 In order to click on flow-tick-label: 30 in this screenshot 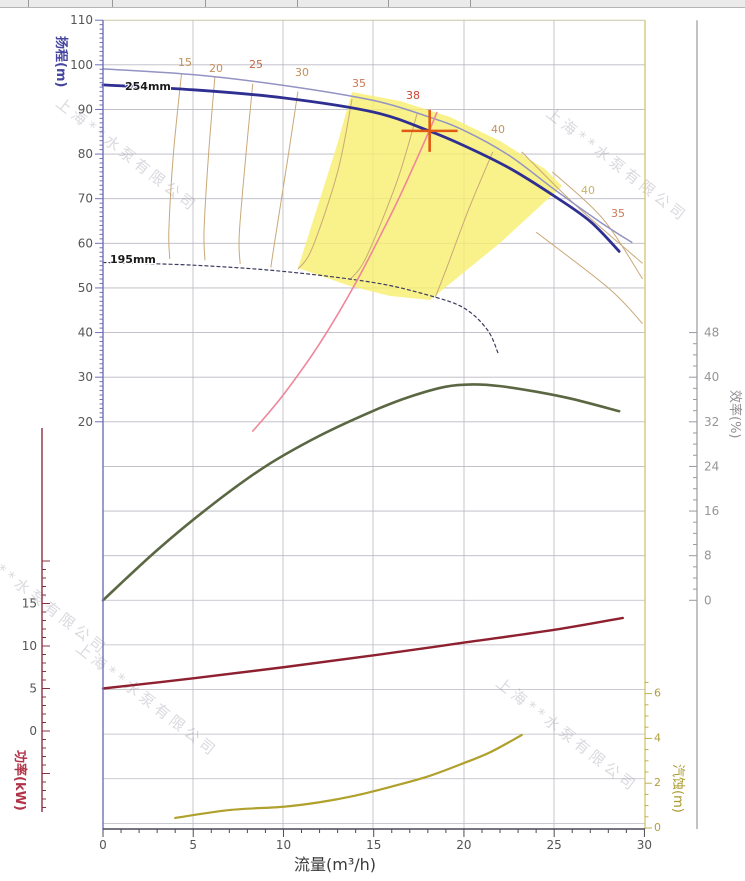, I will do `click(644, 845)`.